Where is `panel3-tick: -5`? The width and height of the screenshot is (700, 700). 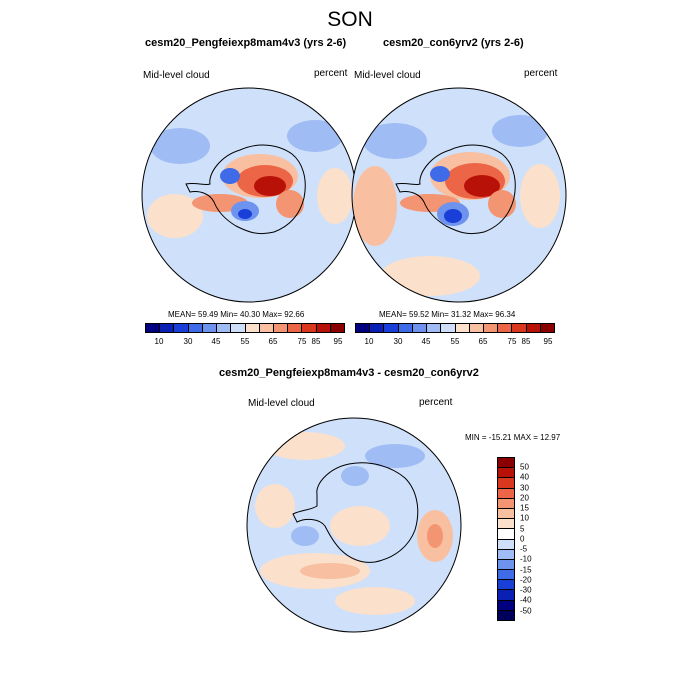
panel3-tick: -5 is located at coordinates (524, 549).